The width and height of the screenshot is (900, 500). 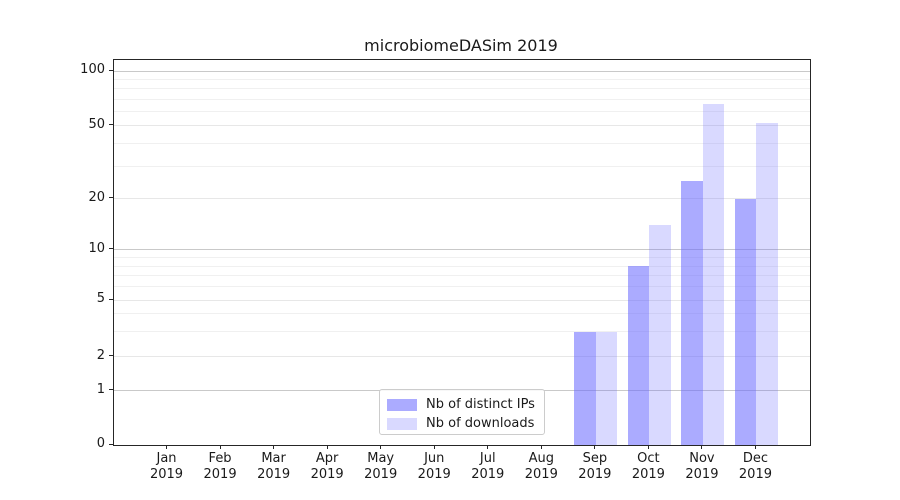 What do you see at coordinates (595, 447) in the screenshot?
I see `x-tick-mark-sep` at bounding box center [595, 447].